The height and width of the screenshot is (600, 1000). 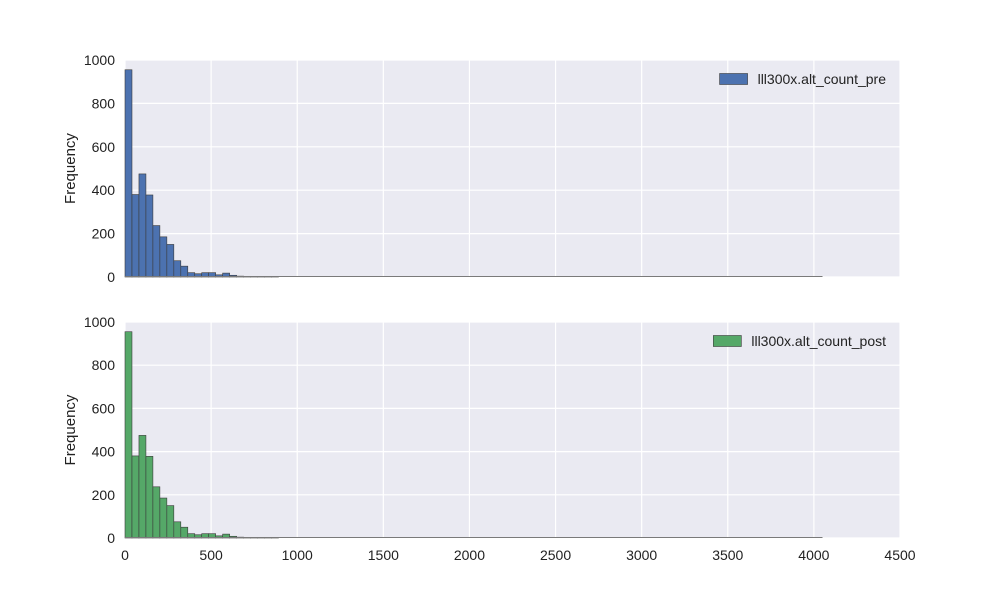 I want to click on x-tick-label: 0, so click(x=125, y=555).